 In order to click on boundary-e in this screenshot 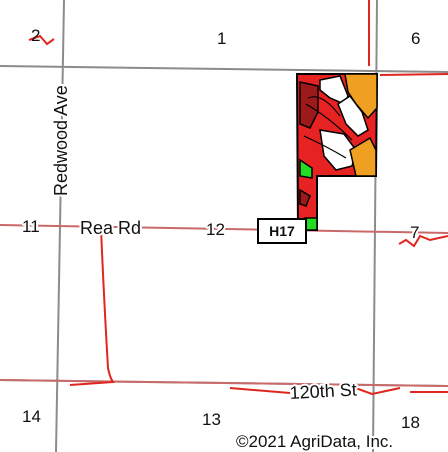, I will do `click(413, 74)`.